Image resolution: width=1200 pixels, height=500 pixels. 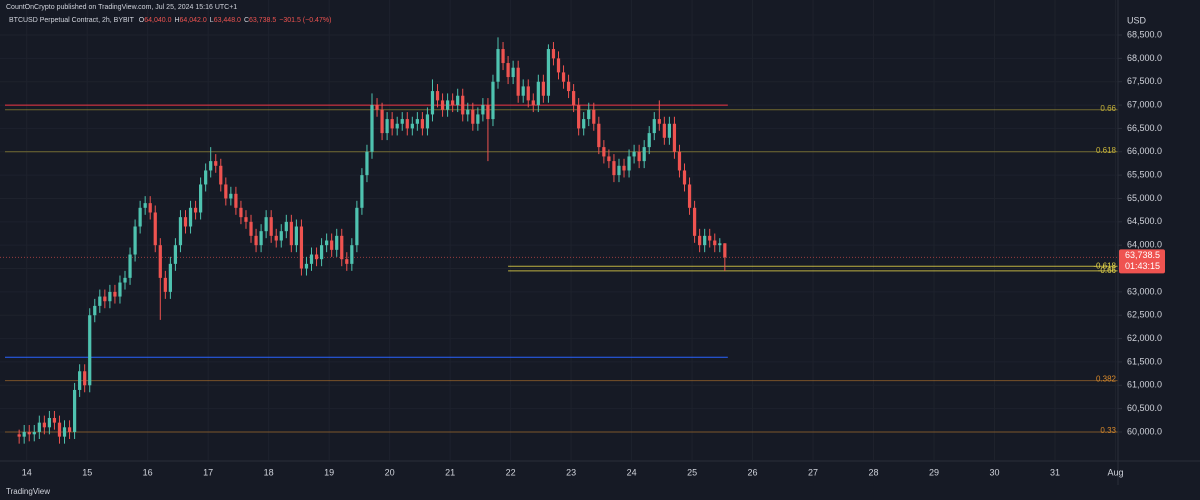 What do you see at coordinates (148, 472) in the screenshot?
I see `x-tick-label: 16` at bounding box center [148, 472].